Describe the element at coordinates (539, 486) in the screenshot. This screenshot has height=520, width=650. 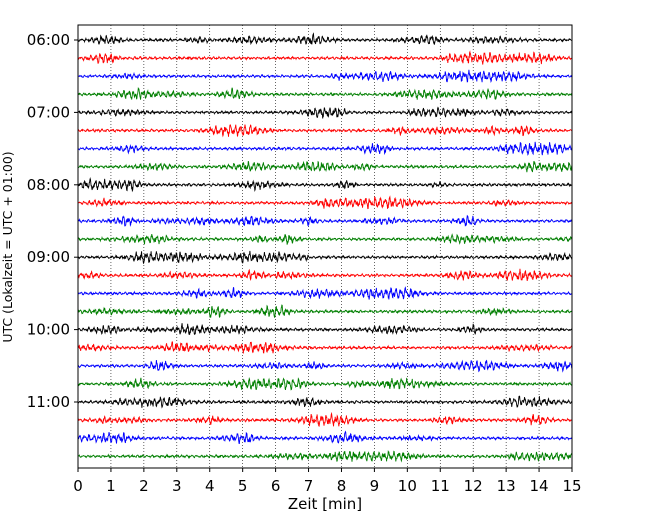
I see `x-tick-label: 14` at that location.